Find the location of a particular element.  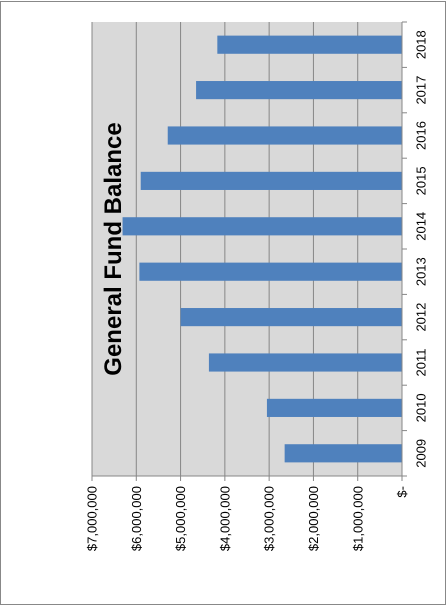

x-tick-label: $6,000,000 is located at coordinates (136, 519).